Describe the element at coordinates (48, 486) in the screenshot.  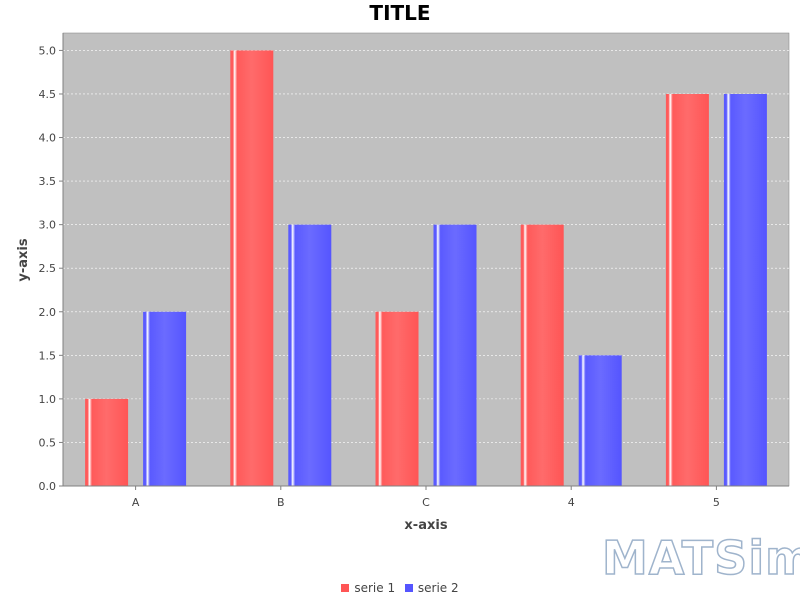
I see `y-tick-label: 0.0` at that location.